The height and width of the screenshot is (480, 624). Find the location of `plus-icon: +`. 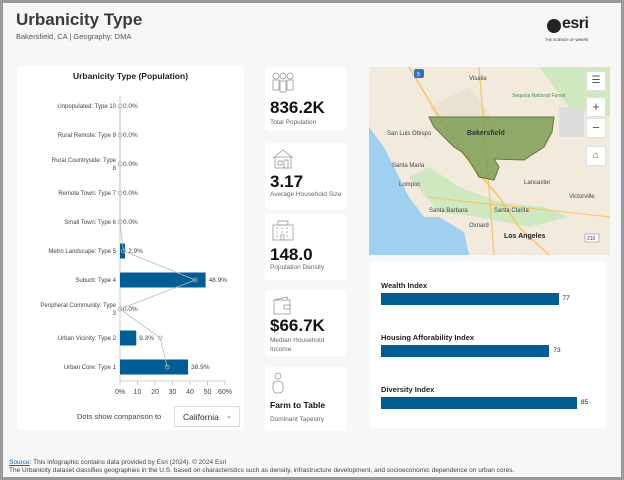

plus-icon: + is located at coordinates (596, 106).